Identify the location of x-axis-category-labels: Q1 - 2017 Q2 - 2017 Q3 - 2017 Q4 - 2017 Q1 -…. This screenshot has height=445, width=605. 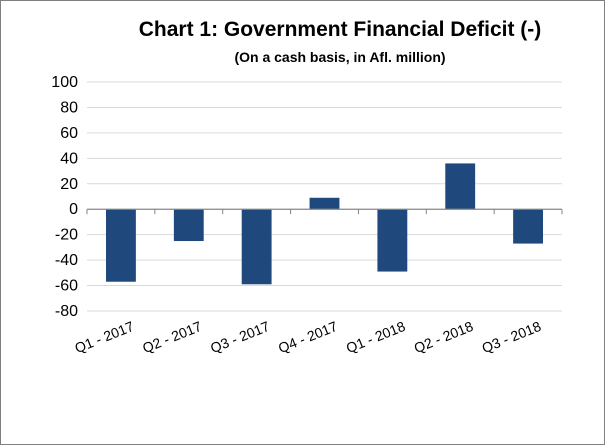
(307, 337).